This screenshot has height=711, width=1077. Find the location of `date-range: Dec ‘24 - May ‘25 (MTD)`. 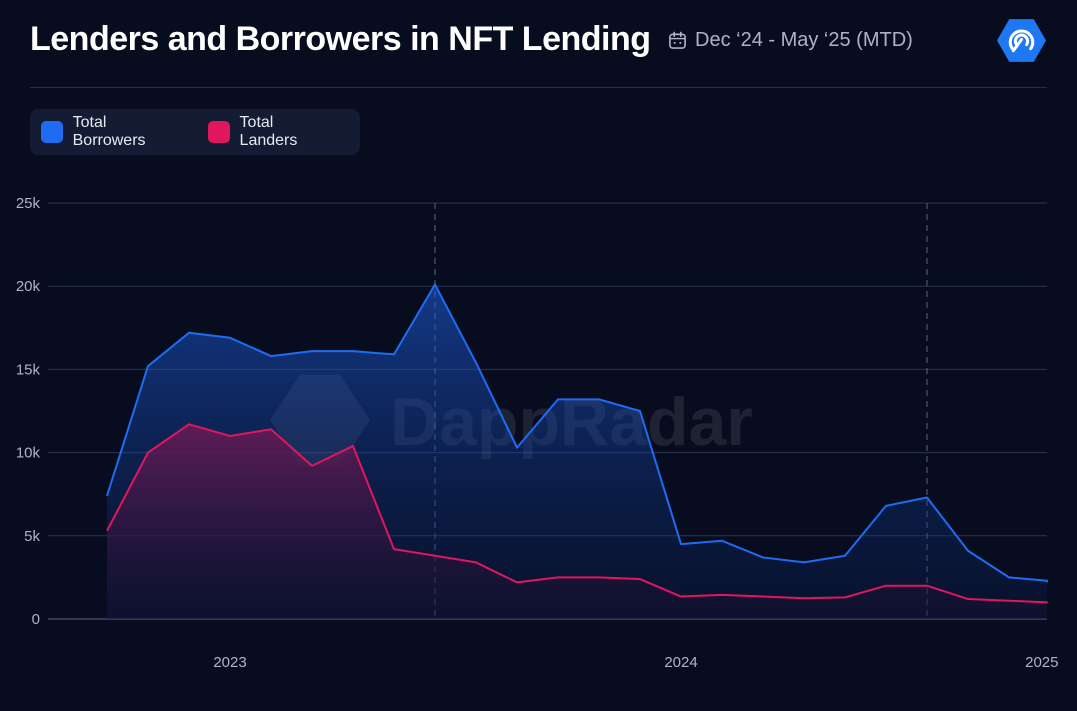

date-range: Dec ‘24 - May ‘25 (MTD) is located at coordinates (790, 40).